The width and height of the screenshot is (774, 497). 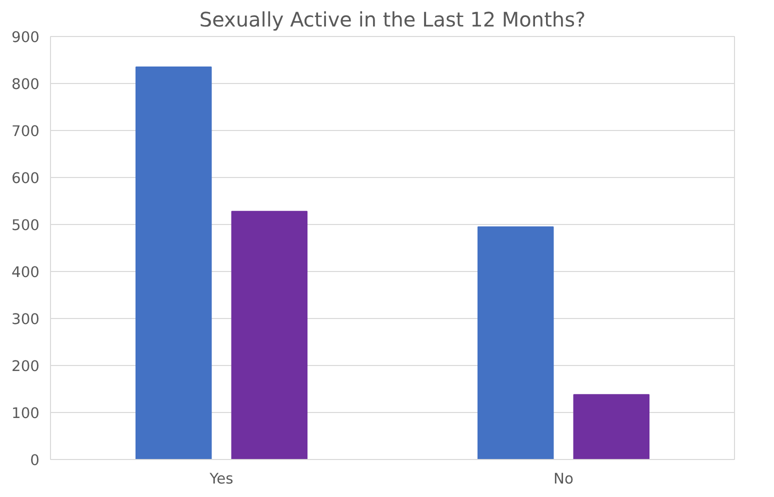 I want to click on x-tick-label: Yes, so click(x=221, y=479).